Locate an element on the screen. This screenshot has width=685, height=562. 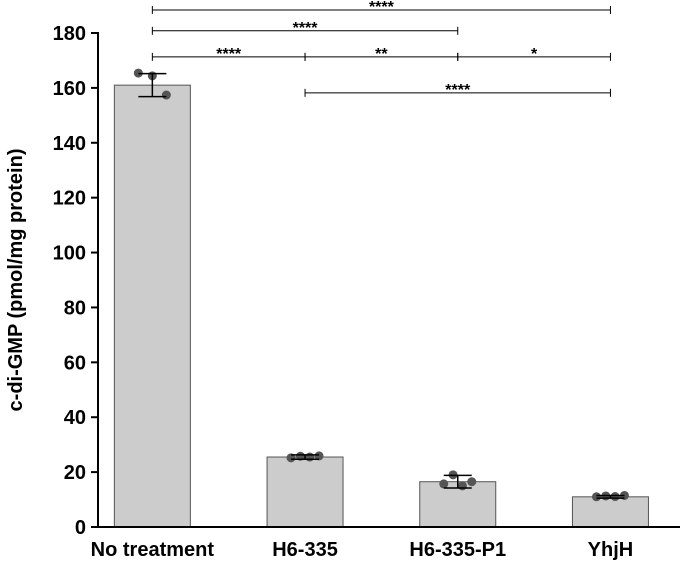
y-tick-label: 0 is located at coordinates (80, 528).